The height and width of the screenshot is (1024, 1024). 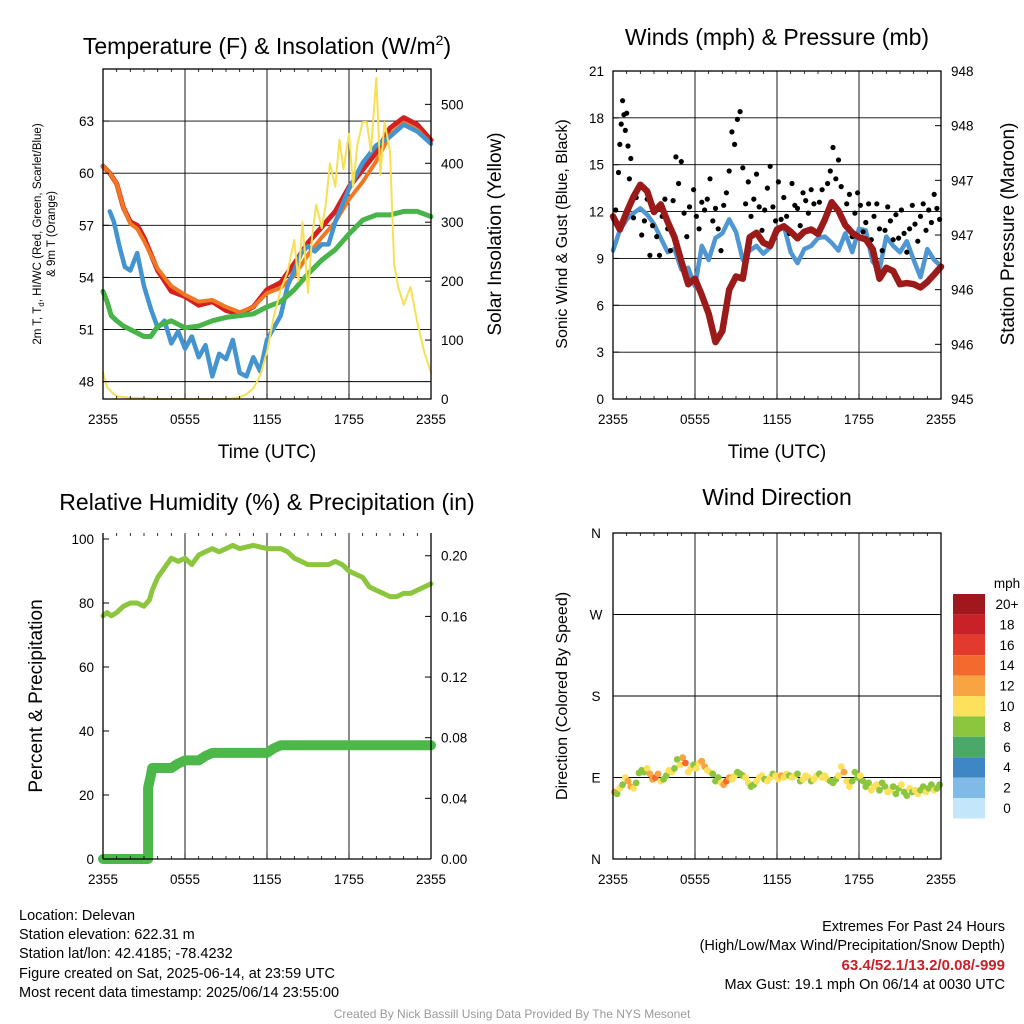 What do you see at coordinates (596, 212) in the screenshot?
I see `y-tick-label-left: 12` at bounding box center [596, 212].